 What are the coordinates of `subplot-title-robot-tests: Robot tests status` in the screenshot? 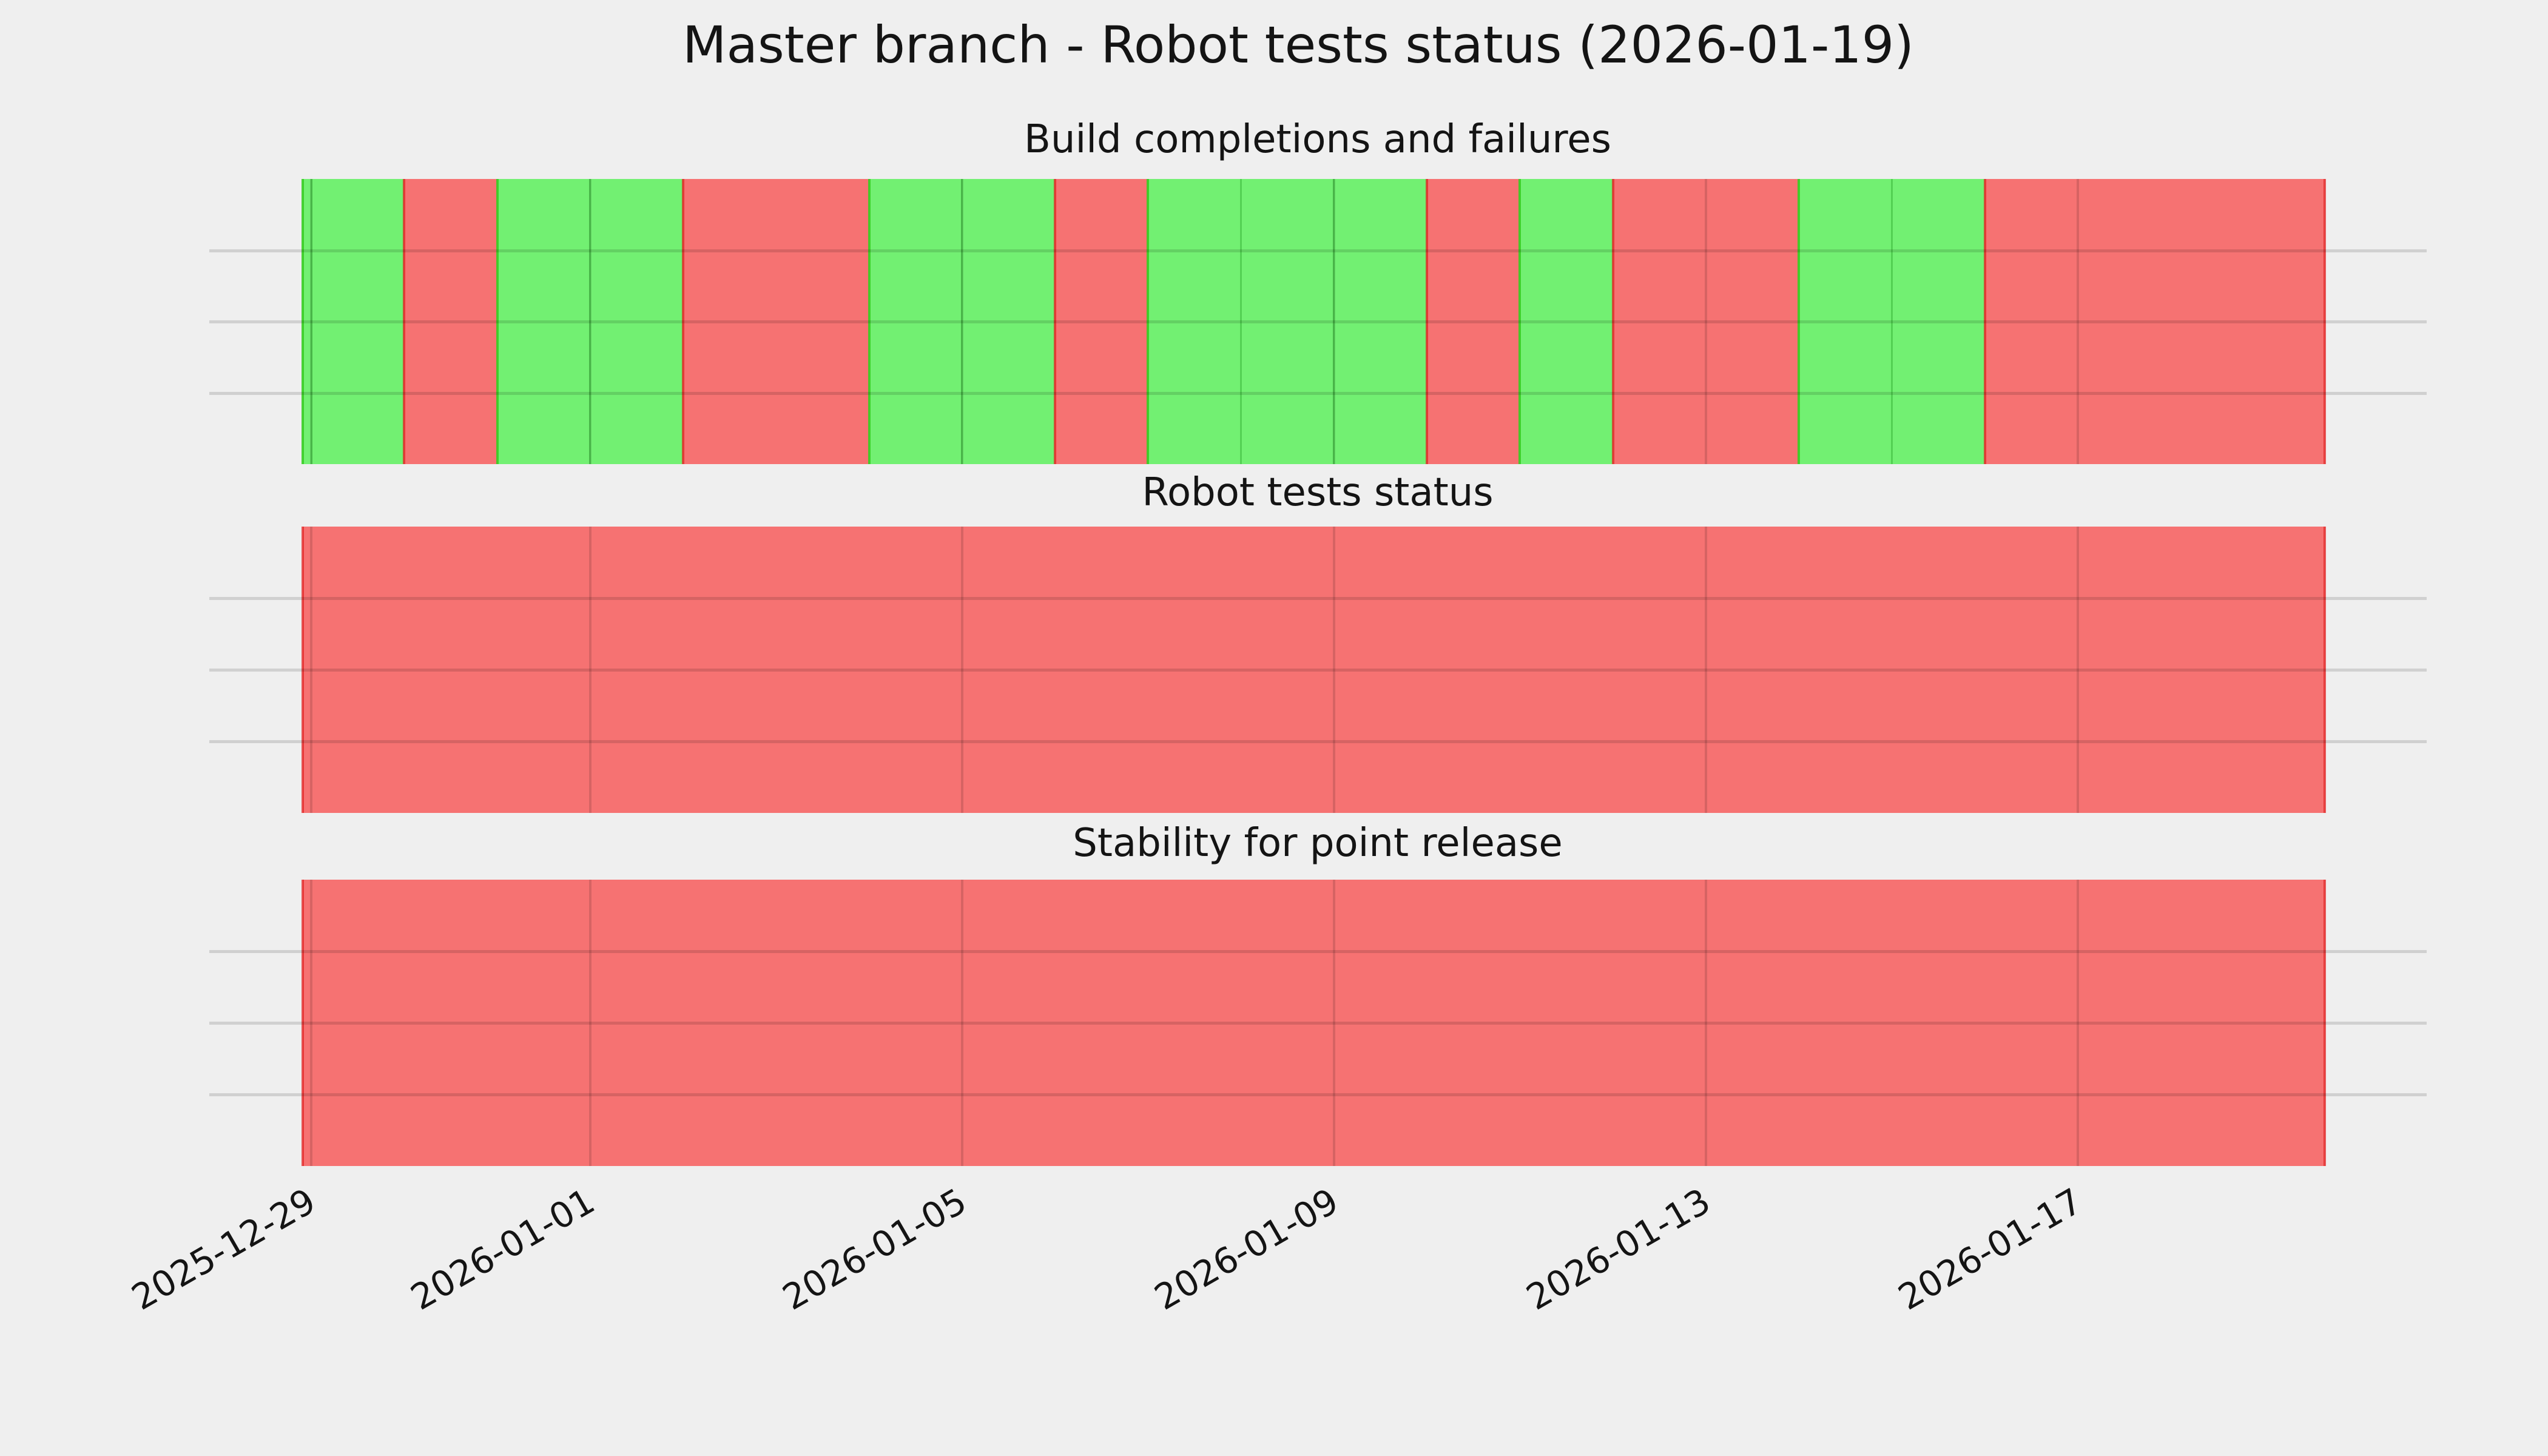 It's located at (1318, 492).